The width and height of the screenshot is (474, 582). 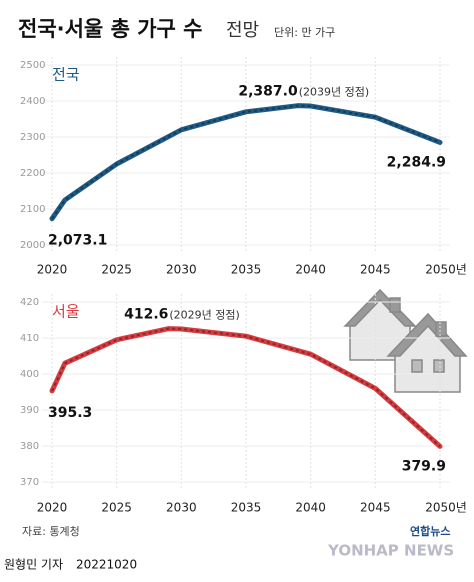 I want to click on date: 20221020, so click(x=106, y=565).